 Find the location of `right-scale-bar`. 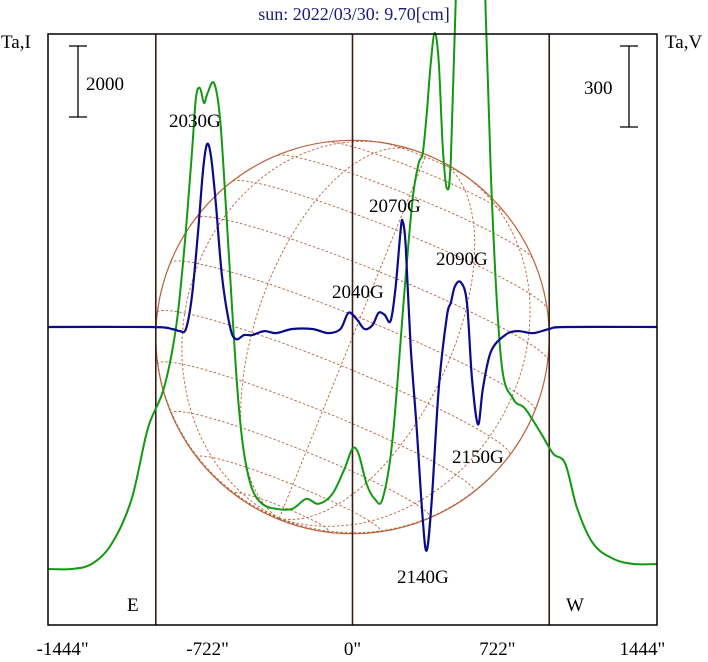

right-scale-bar is located at coordinates (629, 86).